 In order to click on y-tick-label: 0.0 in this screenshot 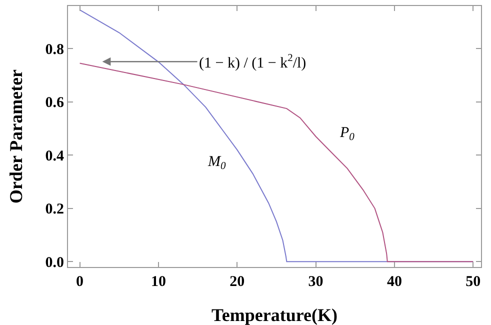, I will do `click(54, 262)`.